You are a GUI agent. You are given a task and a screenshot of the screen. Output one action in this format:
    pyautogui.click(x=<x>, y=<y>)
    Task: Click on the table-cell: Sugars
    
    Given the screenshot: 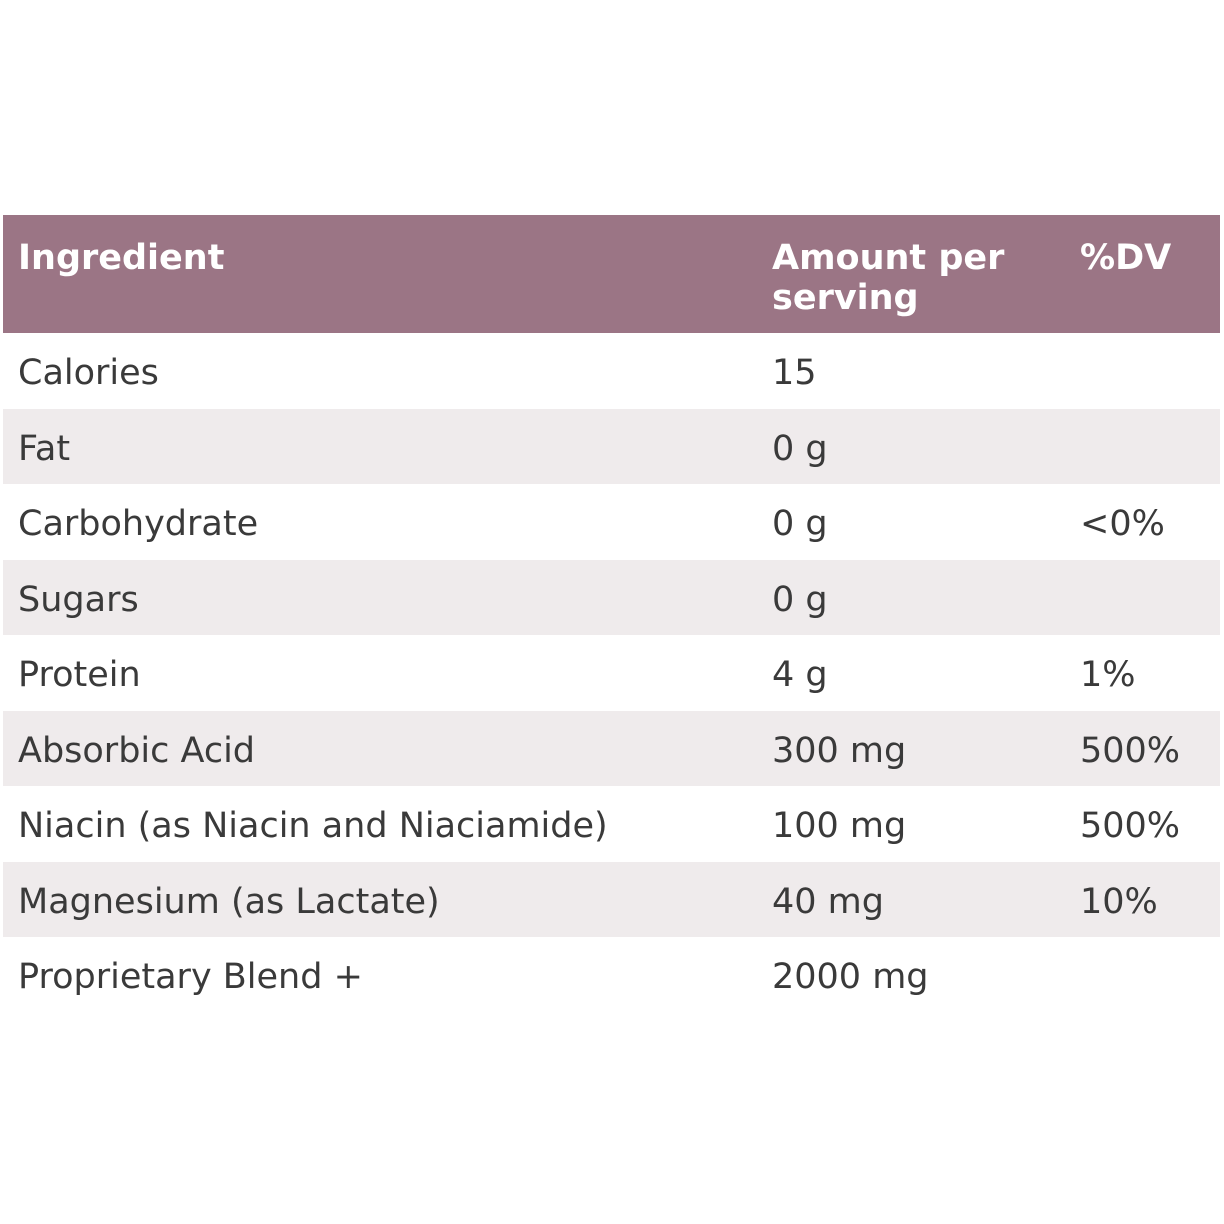 What is the action you would take?
    pyautogui.click(x=78, y=599)
    